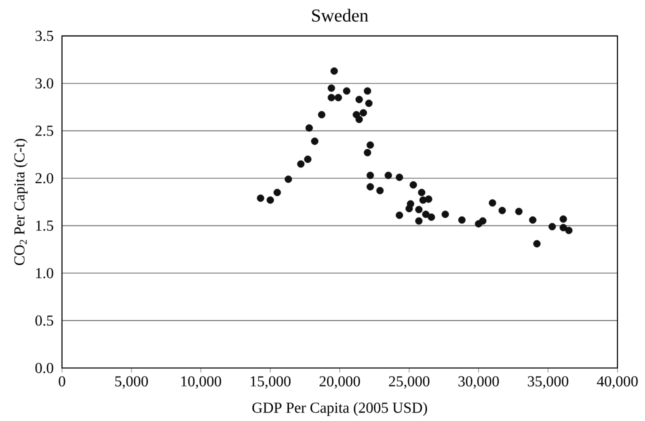  What do you see at coordinates (45, 83) in the screenshot?
I see `y-tick-label: 3.0` at bounding box center [45, 83].